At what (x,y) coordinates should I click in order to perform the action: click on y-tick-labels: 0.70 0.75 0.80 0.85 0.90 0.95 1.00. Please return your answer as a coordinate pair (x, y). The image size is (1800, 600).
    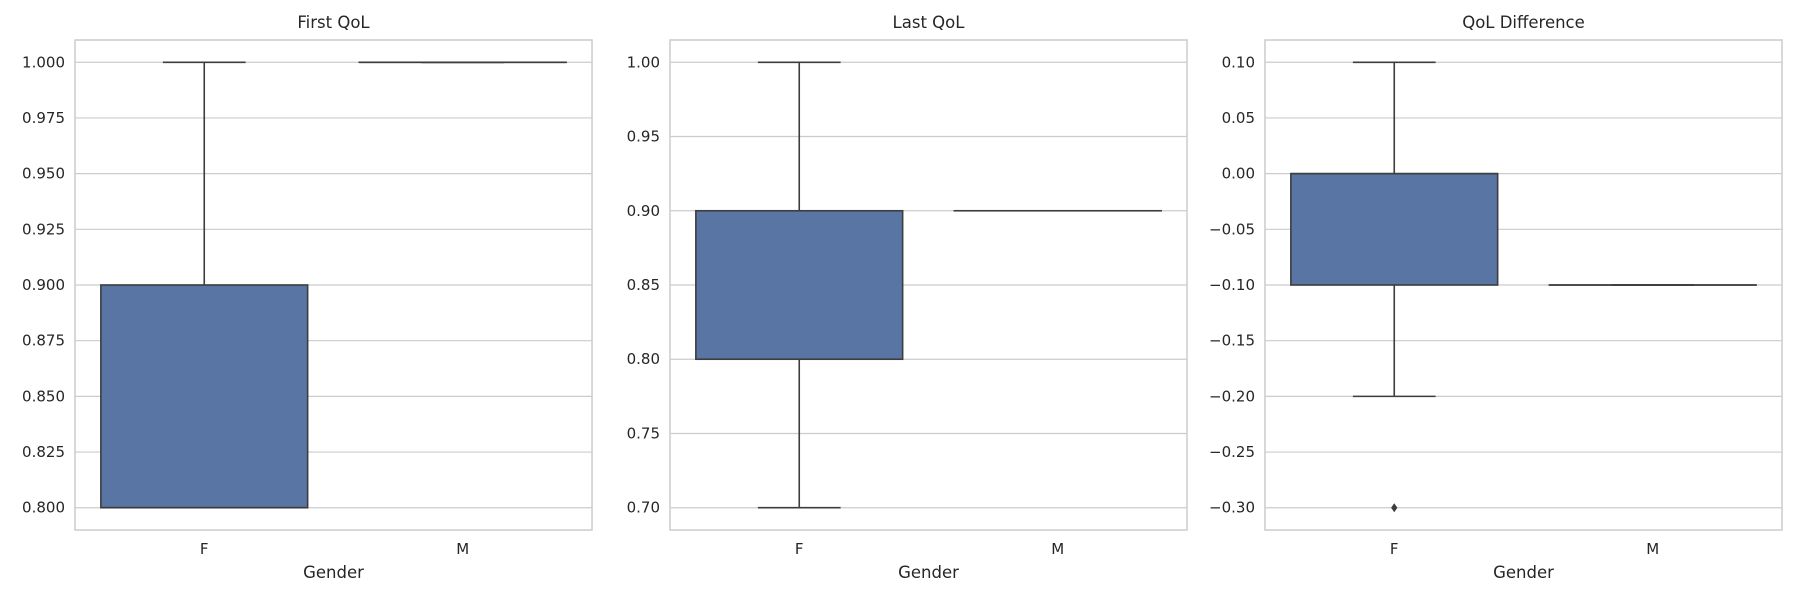
    Looking at the image, I should click on (643, 284).